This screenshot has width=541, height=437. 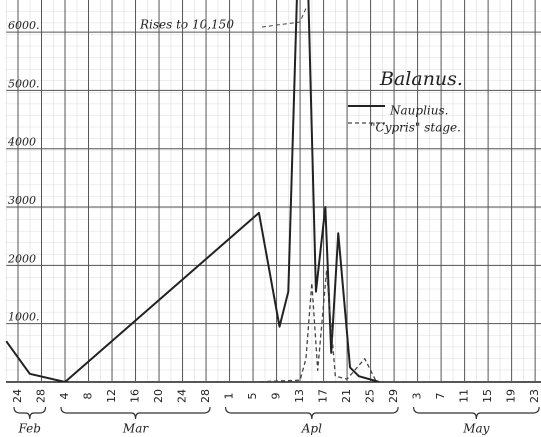 What do you see at coordinates (475, 429) in the screenshot?
I see `month-label: May` at bounding box center [475, 429].